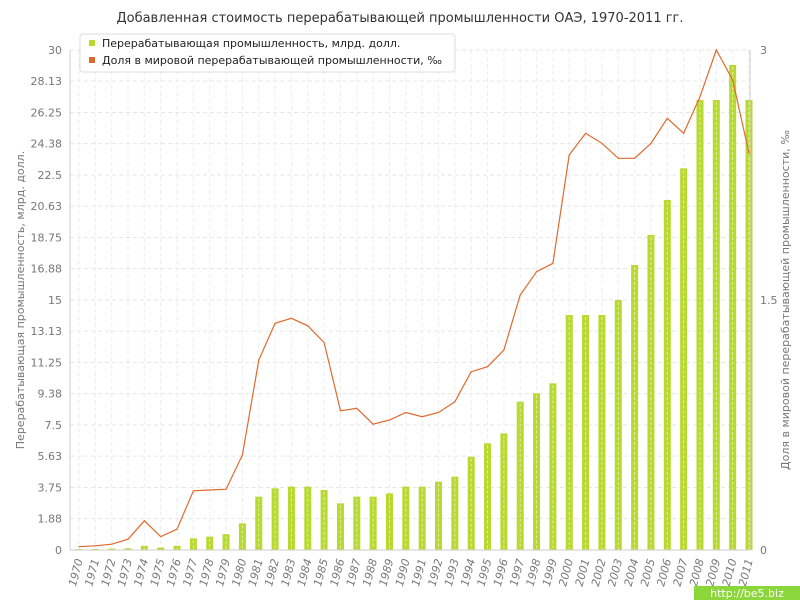  I want to click on y-right-tick-label: 0, so click(763, 550).